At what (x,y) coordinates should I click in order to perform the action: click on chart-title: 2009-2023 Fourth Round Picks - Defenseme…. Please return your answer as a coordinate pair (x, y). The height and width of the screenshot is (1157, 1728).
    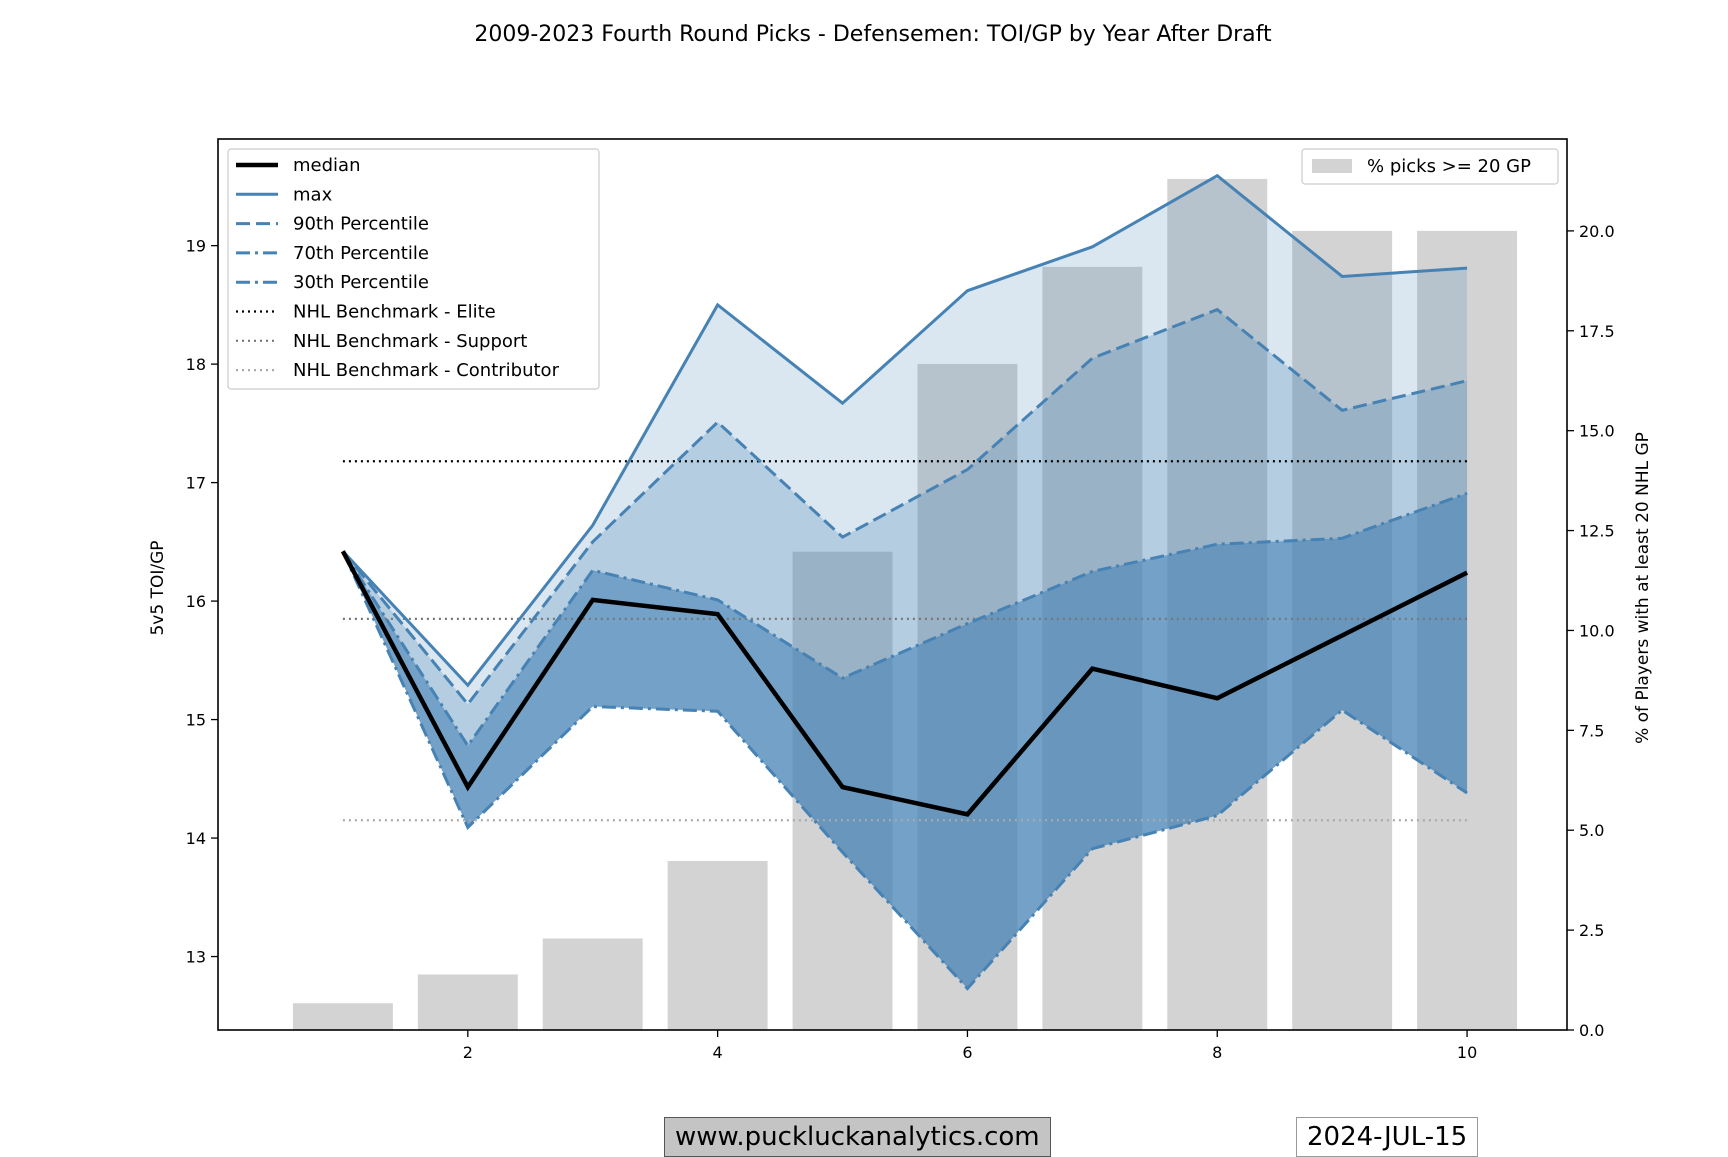
    Looking at the image, I should click on (873, 34).